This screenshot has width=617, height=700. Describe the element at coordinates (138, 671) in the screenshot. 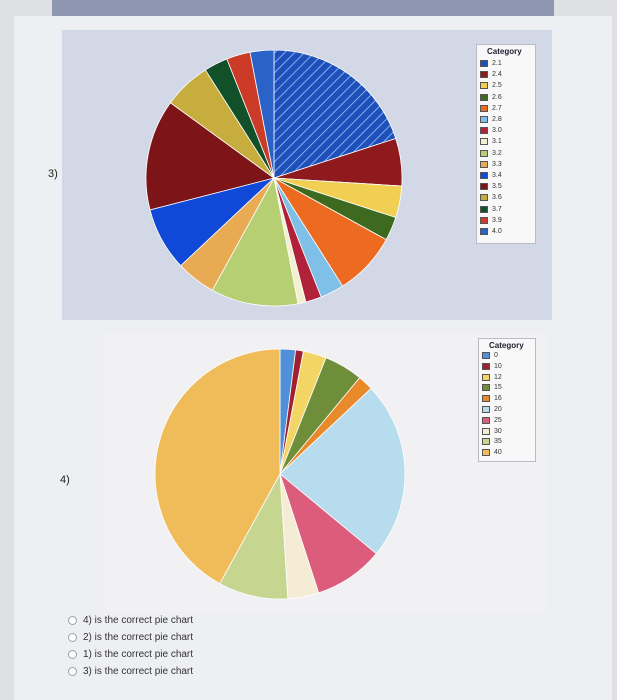

I see `answer-label: 3) is the correct pie chart` at that location.